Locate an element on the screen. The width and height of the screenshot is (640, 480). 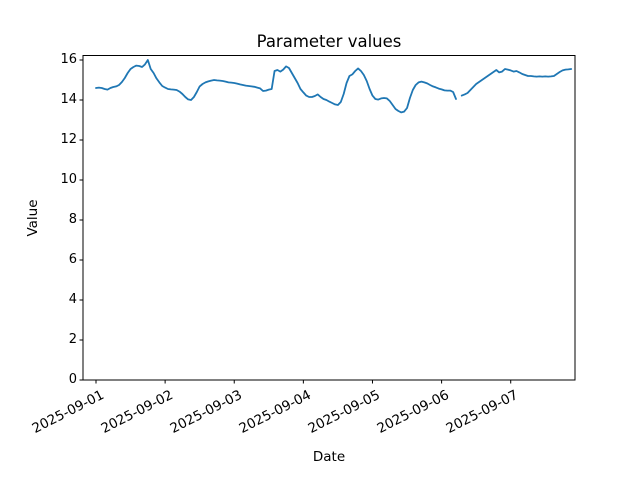
y-tick-label: 6 is located at coordinates (72, 259).